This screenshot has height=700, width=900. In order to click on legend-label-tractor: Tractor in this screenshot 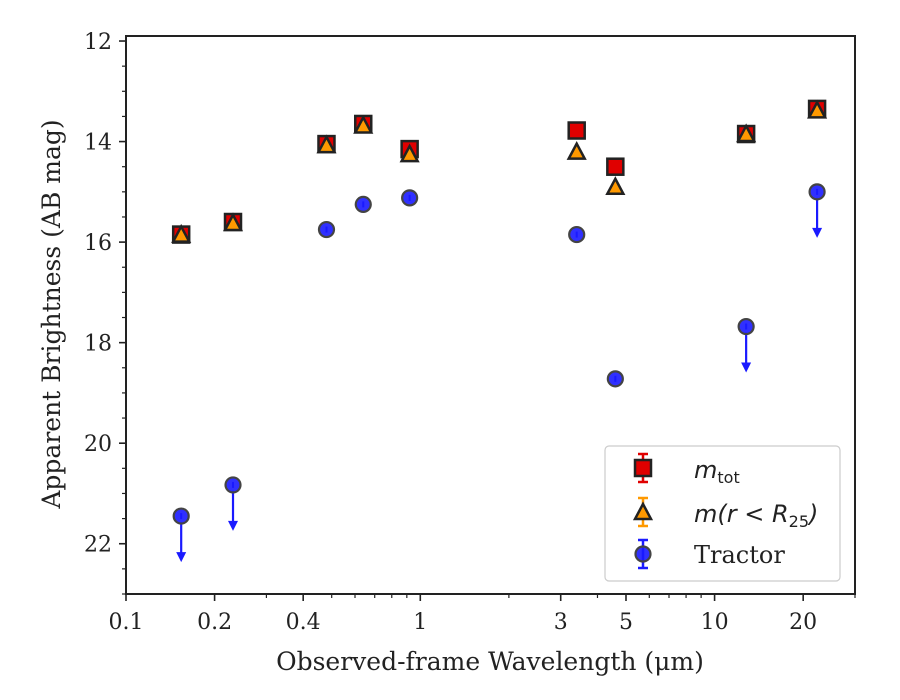, I will do `click(739, 555)`.